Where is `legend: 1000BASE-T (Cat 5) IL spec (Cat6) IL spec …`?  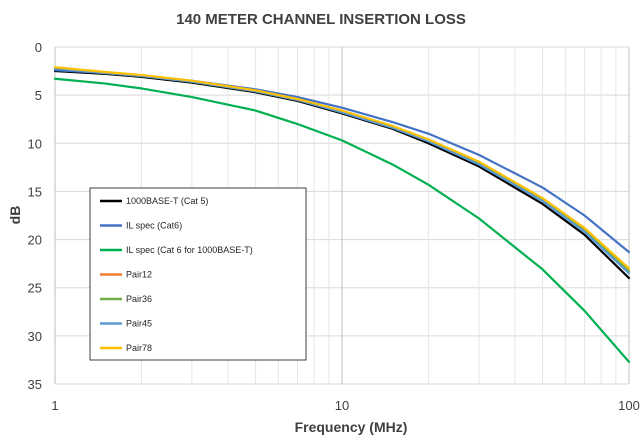
legend: 1000BASE-T (Cat 5) IL spec (Cat6) IL spec … is located at coordinates (198, 274).